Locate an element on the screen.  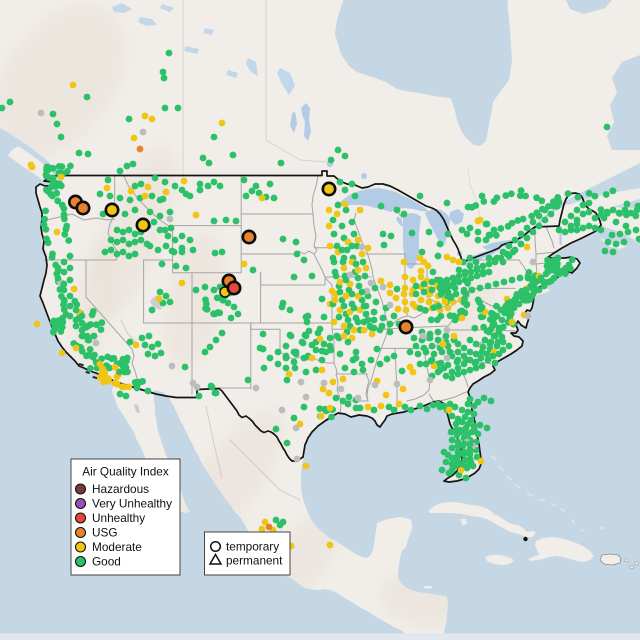
svg-text: Very Unhealthy is located at coordinates (132, 504).